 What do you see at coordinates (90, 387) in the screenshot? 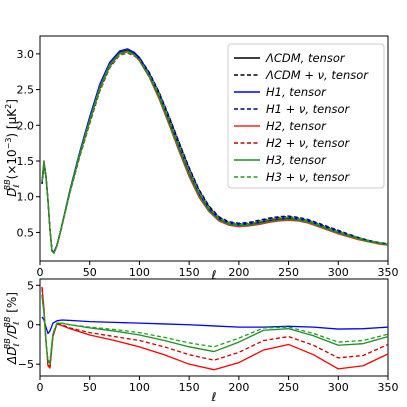
I see `bottom-x-tick-label: 50` at bounding box center [90, 387].